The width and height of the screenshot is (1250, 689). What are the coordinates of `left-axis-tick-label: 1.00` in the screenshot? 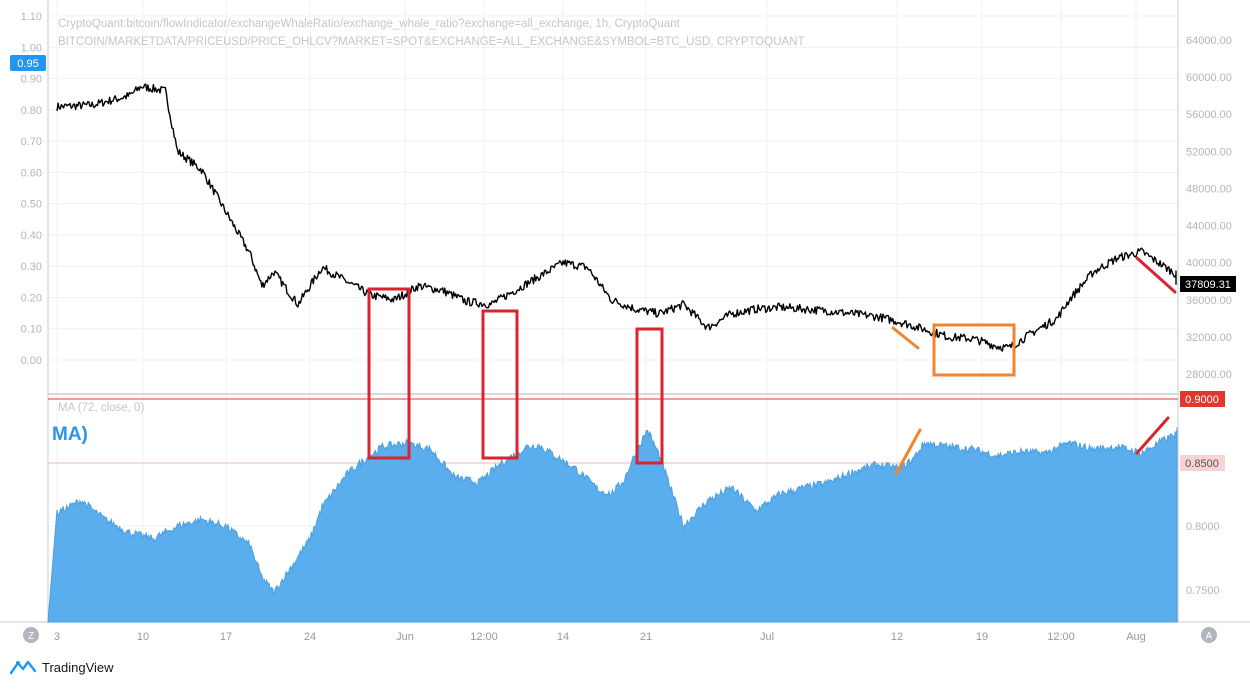 It's located at (31, 48).